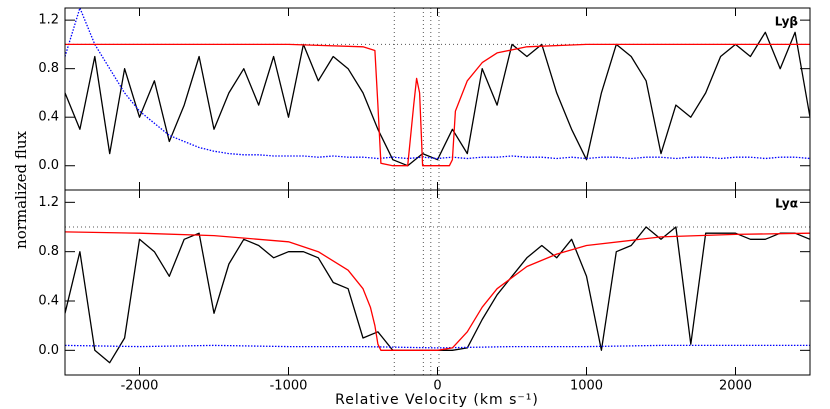 The image size is (830, 409). I want to click on x-axis-label: Relative Velocity (km s⁻¹), so click(437, 400).